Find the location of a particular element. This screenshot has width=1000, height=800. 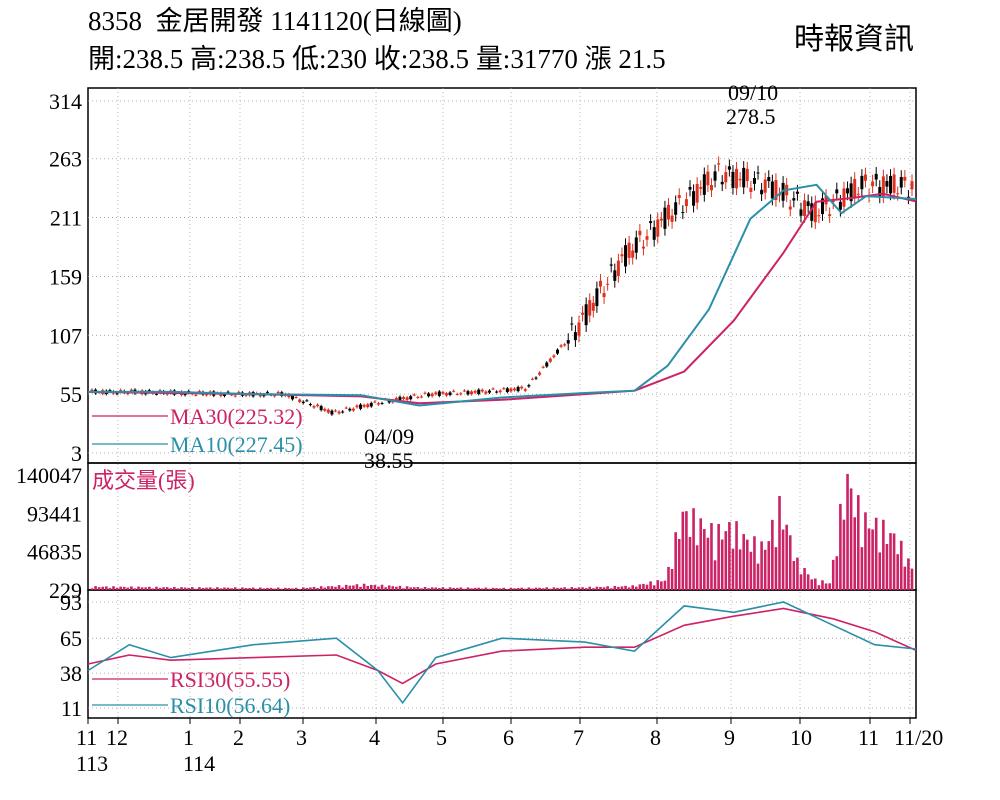

y-tick-label: 229 is located at coordinates (65, 590).